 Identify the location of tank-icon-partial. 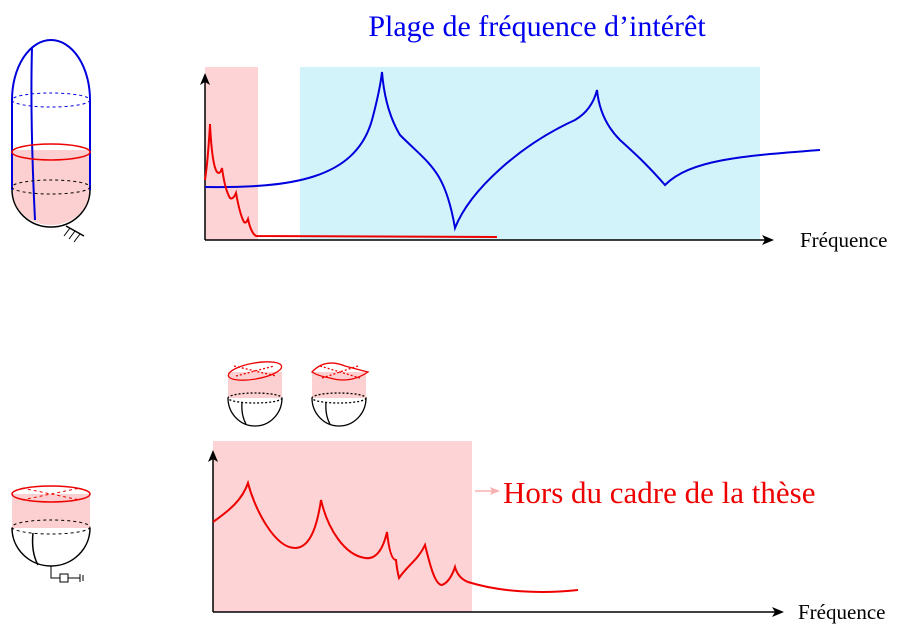
(51, 534).